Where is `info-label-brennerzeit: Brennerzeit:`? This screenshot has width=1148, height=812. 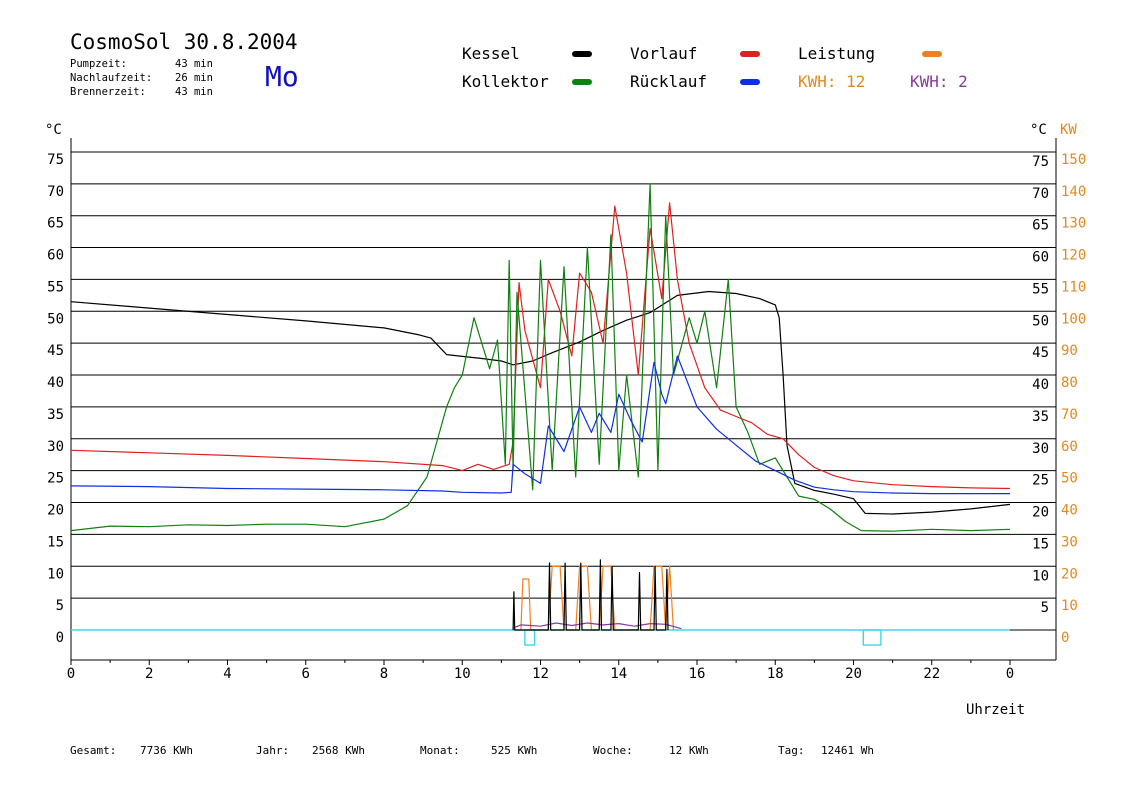
info-label-brennerzeit: Brennerzeit: is located at coordinates (108, 92).